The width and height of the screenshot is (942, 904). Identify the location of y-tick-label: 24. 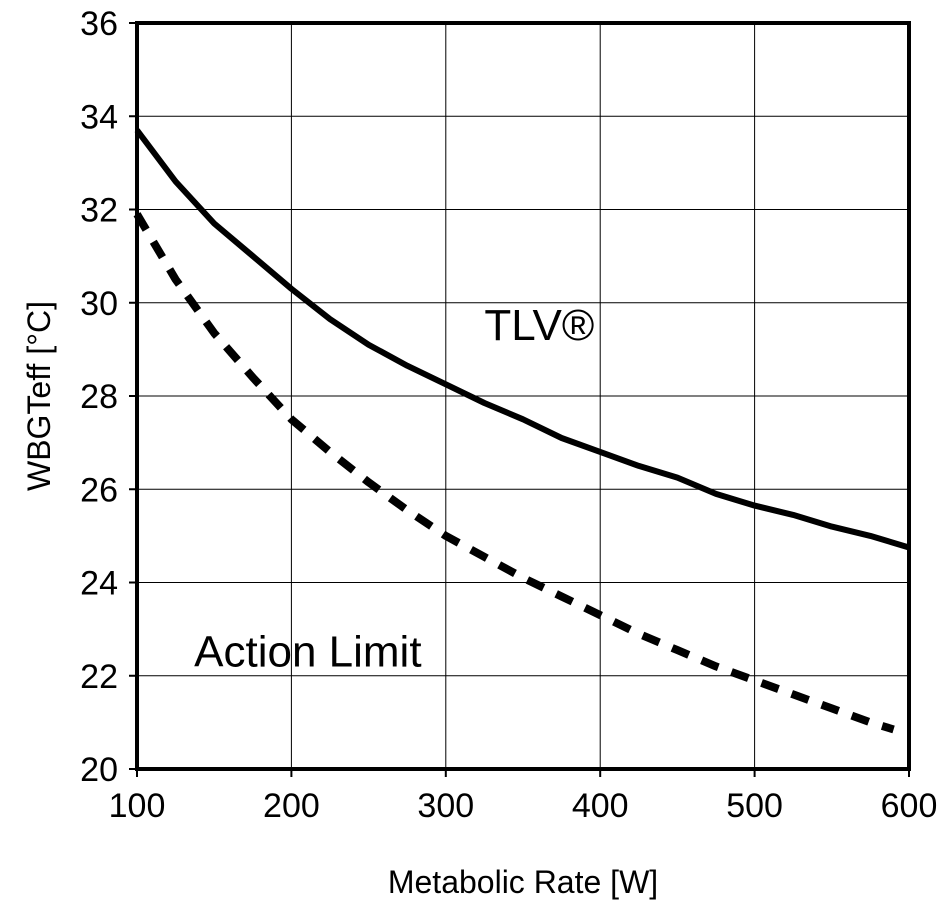
(99, 584).